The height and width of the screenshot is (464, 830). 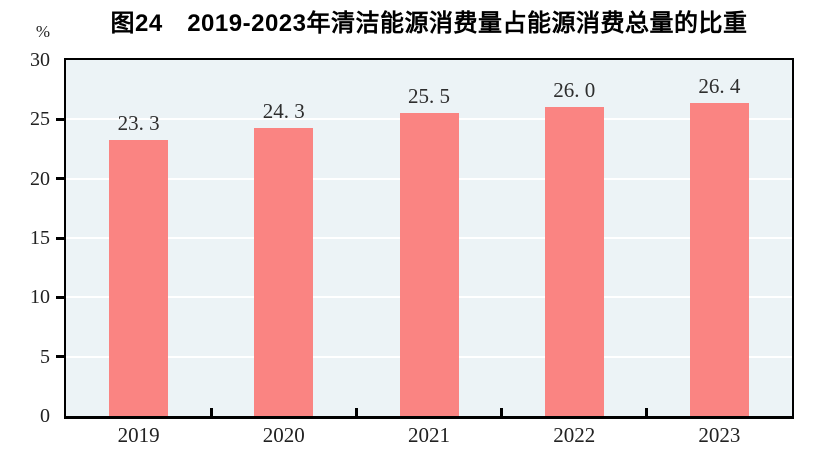 I want to click on y-tick-label: 25, so click(x=40, y=119).